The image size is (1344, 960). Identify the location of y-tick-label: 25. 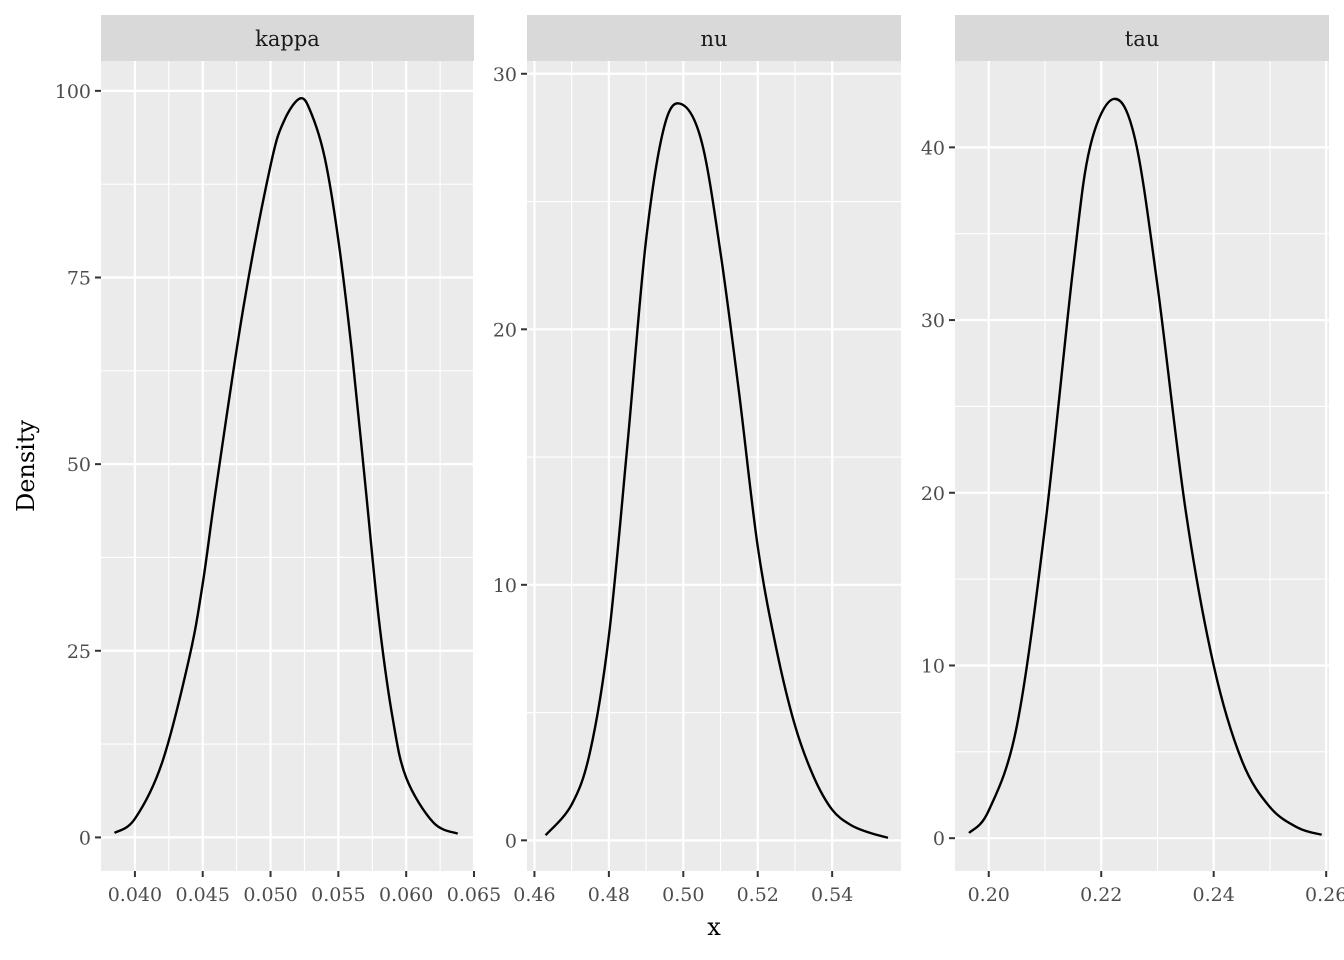
(79, 652).